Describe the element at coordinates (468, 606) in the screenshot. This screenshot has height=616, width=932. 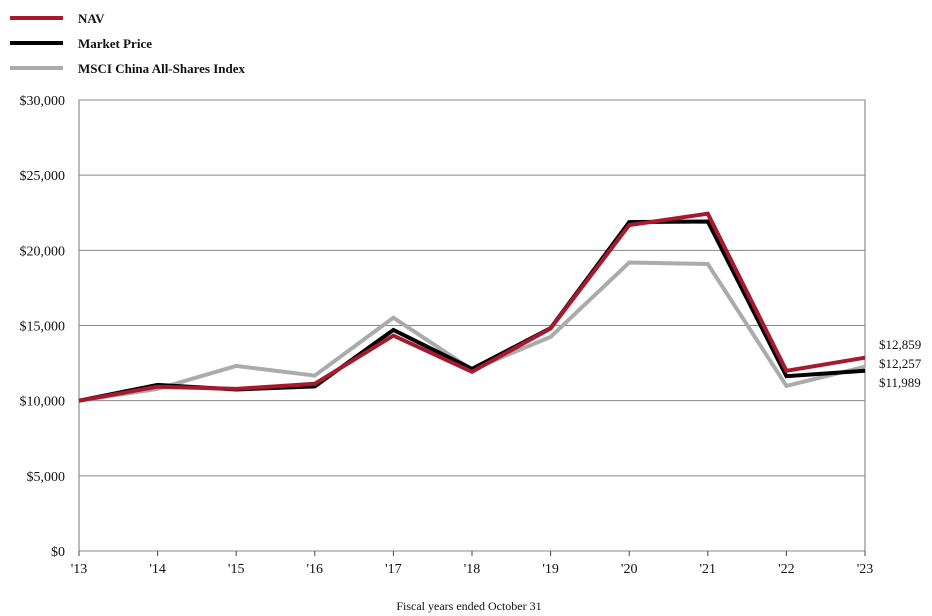
I see `x-axis-title: Fiscal years ended October 31` at that location.